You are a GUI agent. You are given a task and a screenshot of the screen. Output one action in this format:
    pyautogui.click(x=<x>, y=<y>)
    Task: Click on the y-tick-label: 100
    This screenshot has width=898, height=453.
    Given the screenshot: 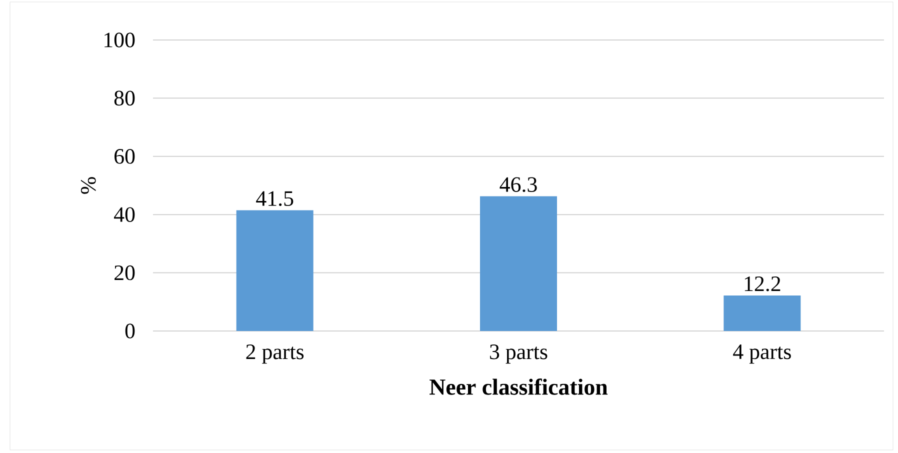 What is the action you would take?
    pyautogui.click(x=119, y=40)
    